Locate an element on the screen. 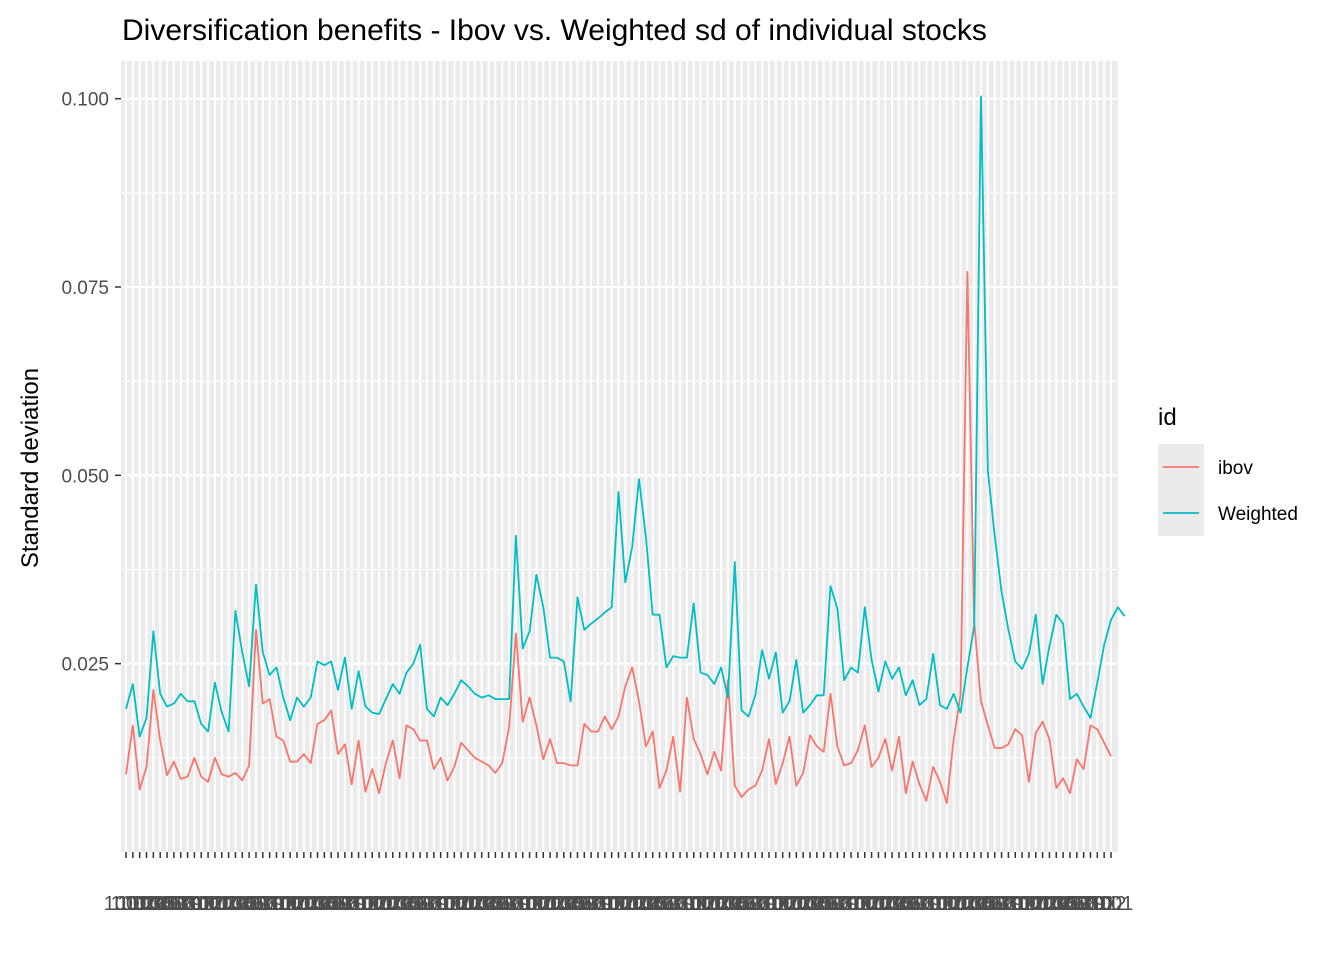 The height and width of the screenshot is (965, 1344). y-axis-title: Standard deviation is located at coordinates (30, 468).